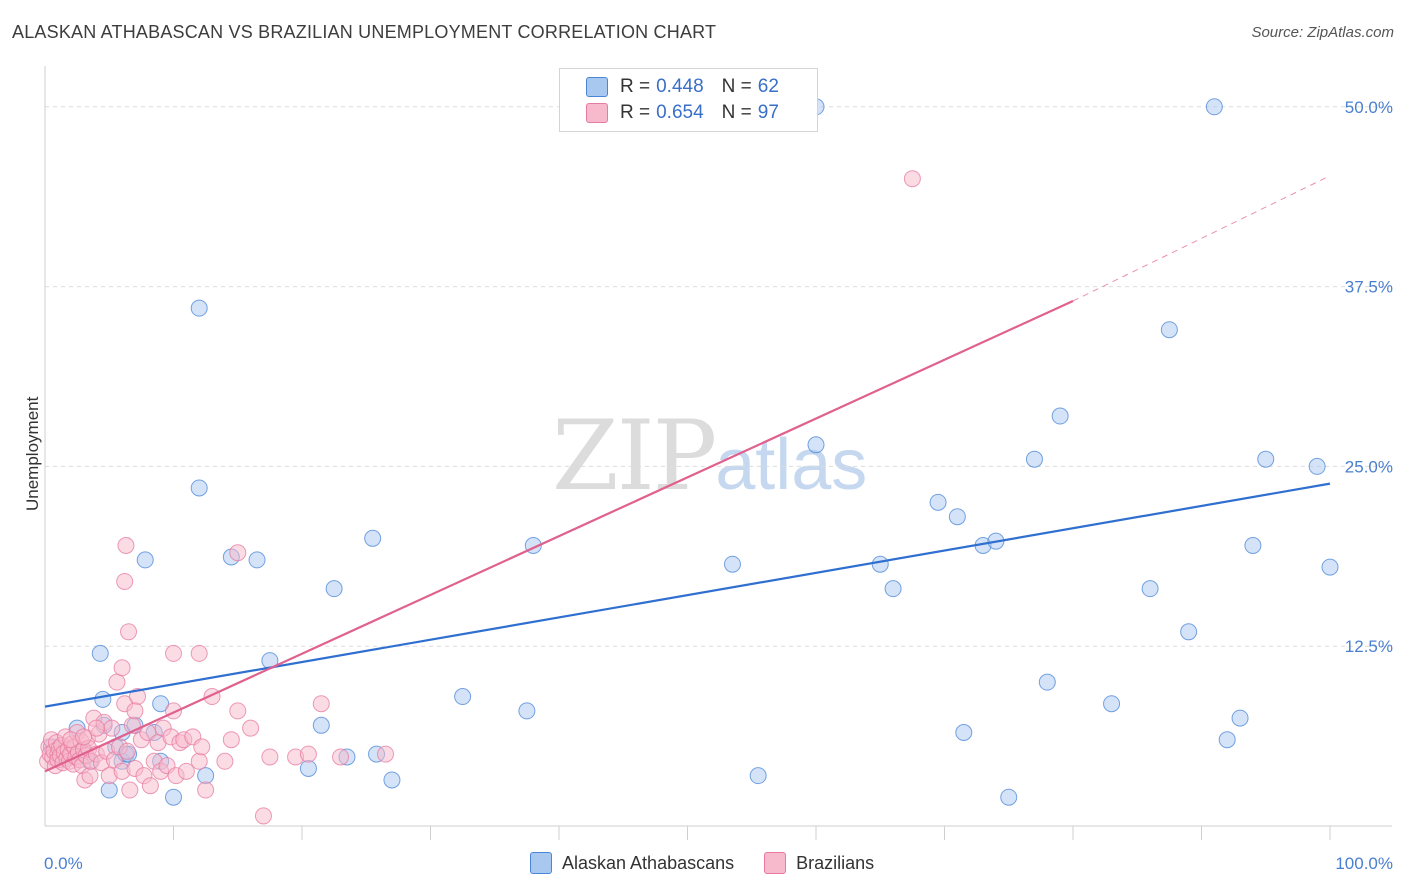 The image size is (1406, 892). I want to click on legend-r-value: 0.654, so click(680, 112).